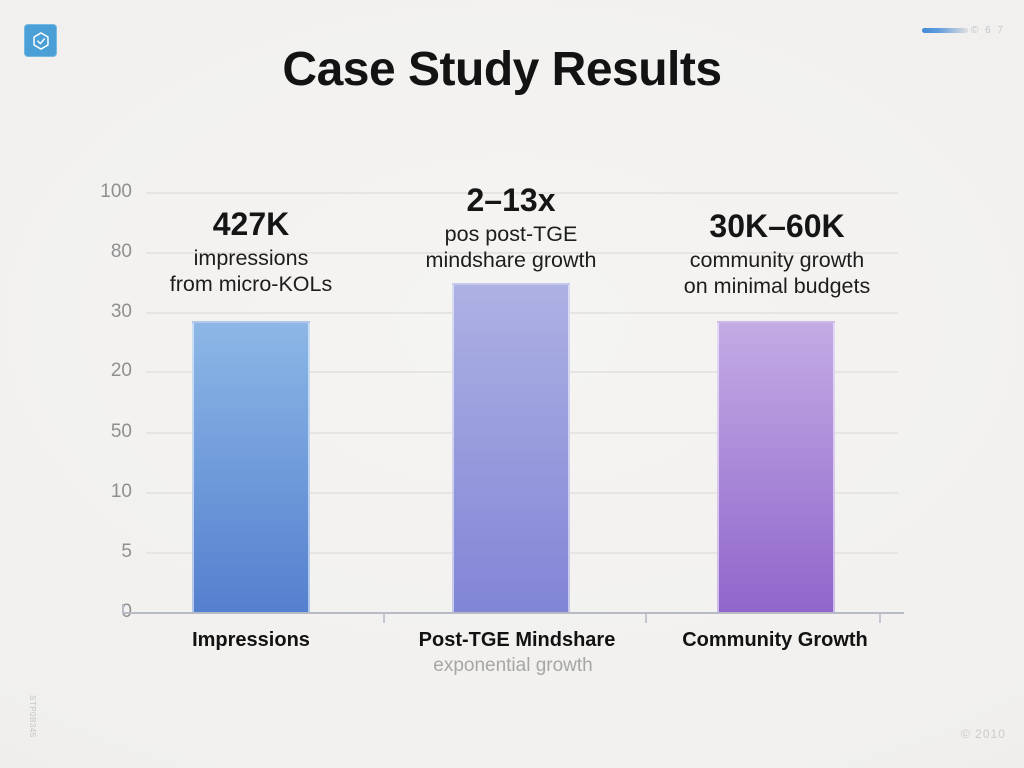 This screenshot has height=768, width=1024. I want to click on bar-community-growth, so click(776, 466).